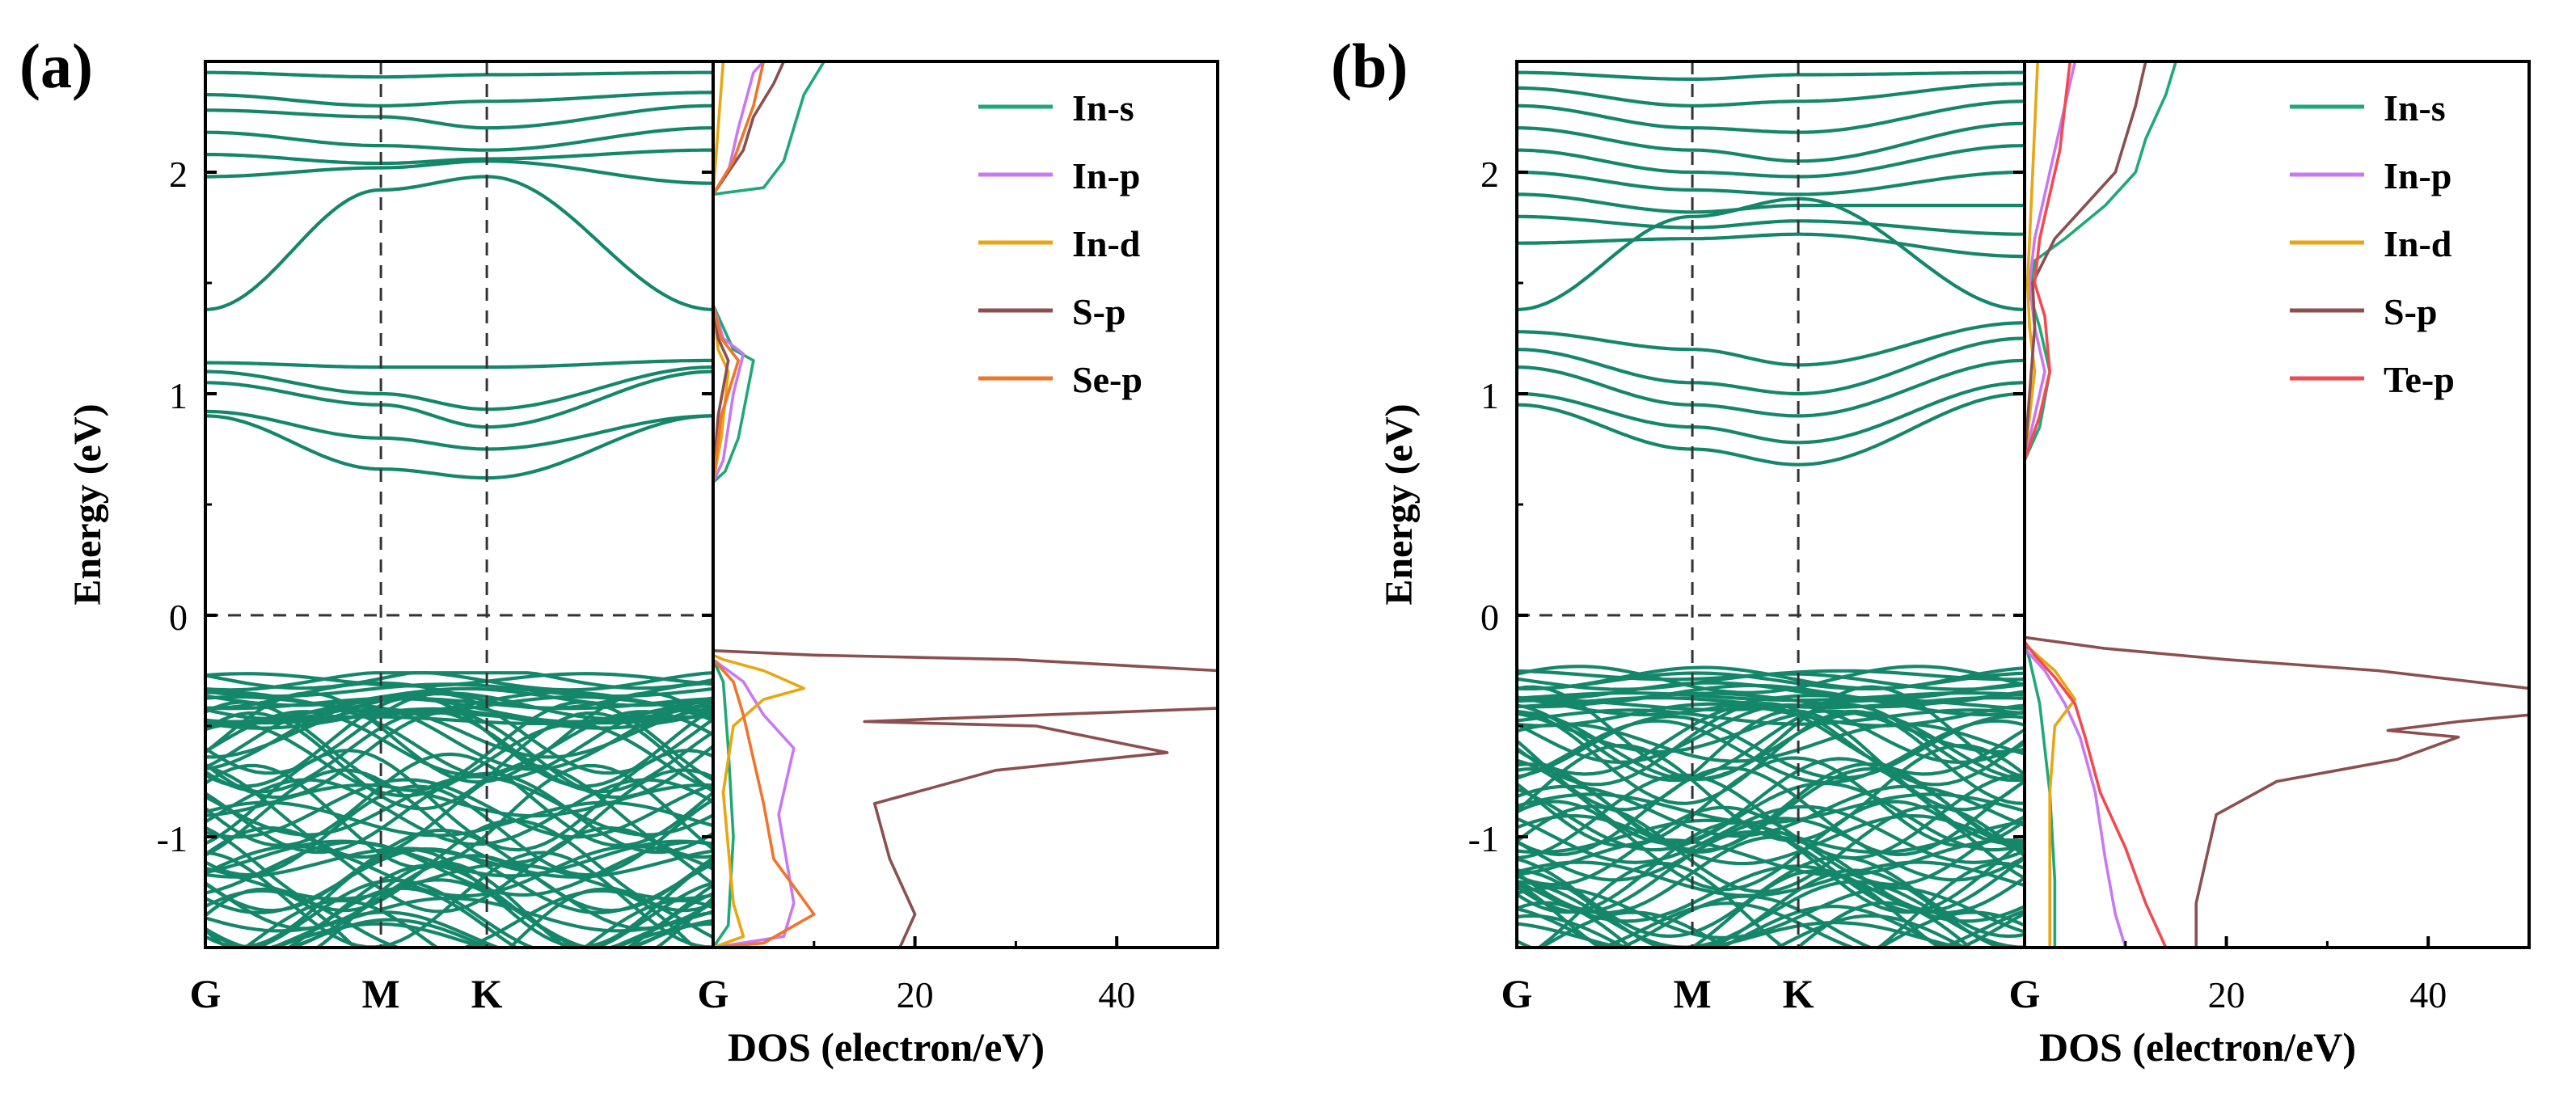  What do you see at coordinates (2419, 379) in the screenshot?
I see `legend-label: Te-p` at bounding box center [2419, 379].